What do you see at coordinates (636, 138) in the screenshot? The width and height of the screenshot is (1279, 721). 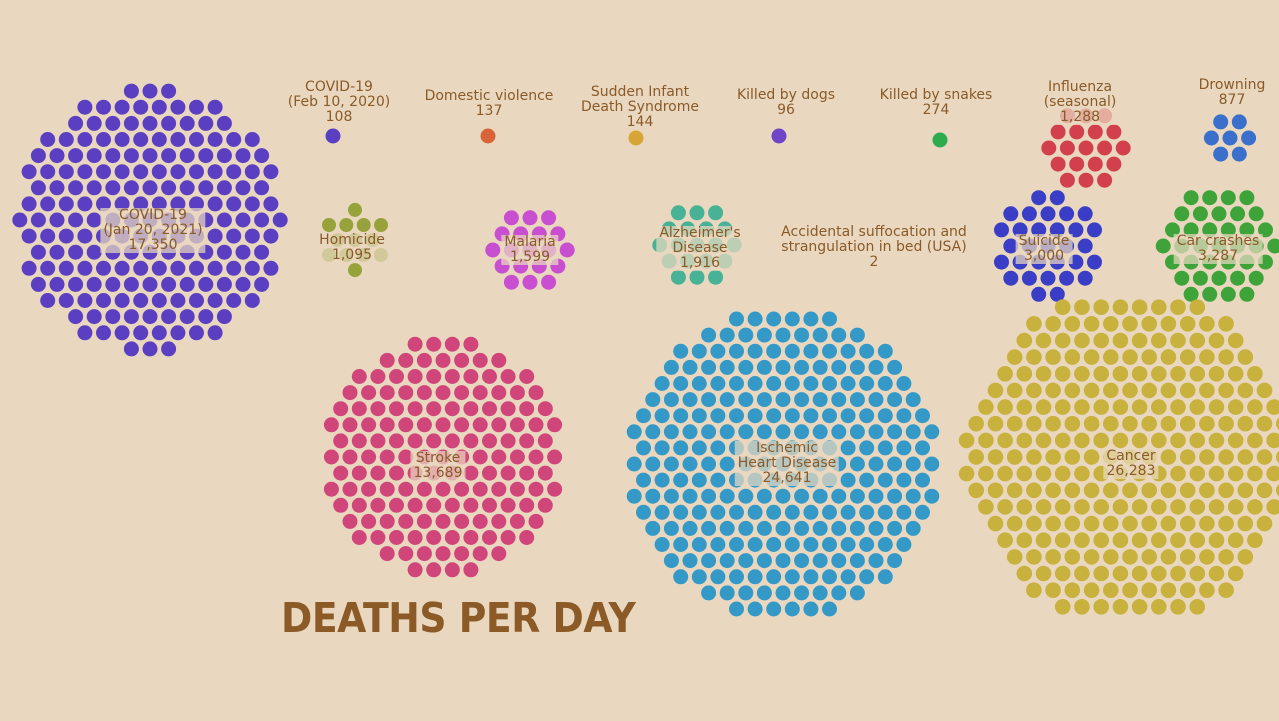 I see `sids-dot` at bounding box center [636, 138].